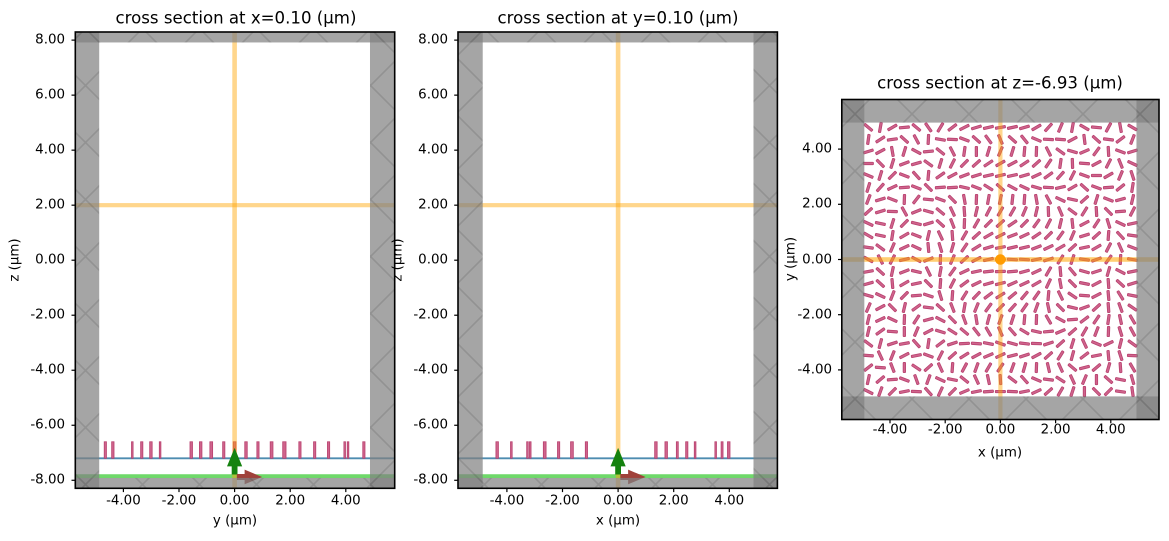 The width and height of the screenshot is (1169, 541). I want to click on source-direction-arrow, so click(235, 461).